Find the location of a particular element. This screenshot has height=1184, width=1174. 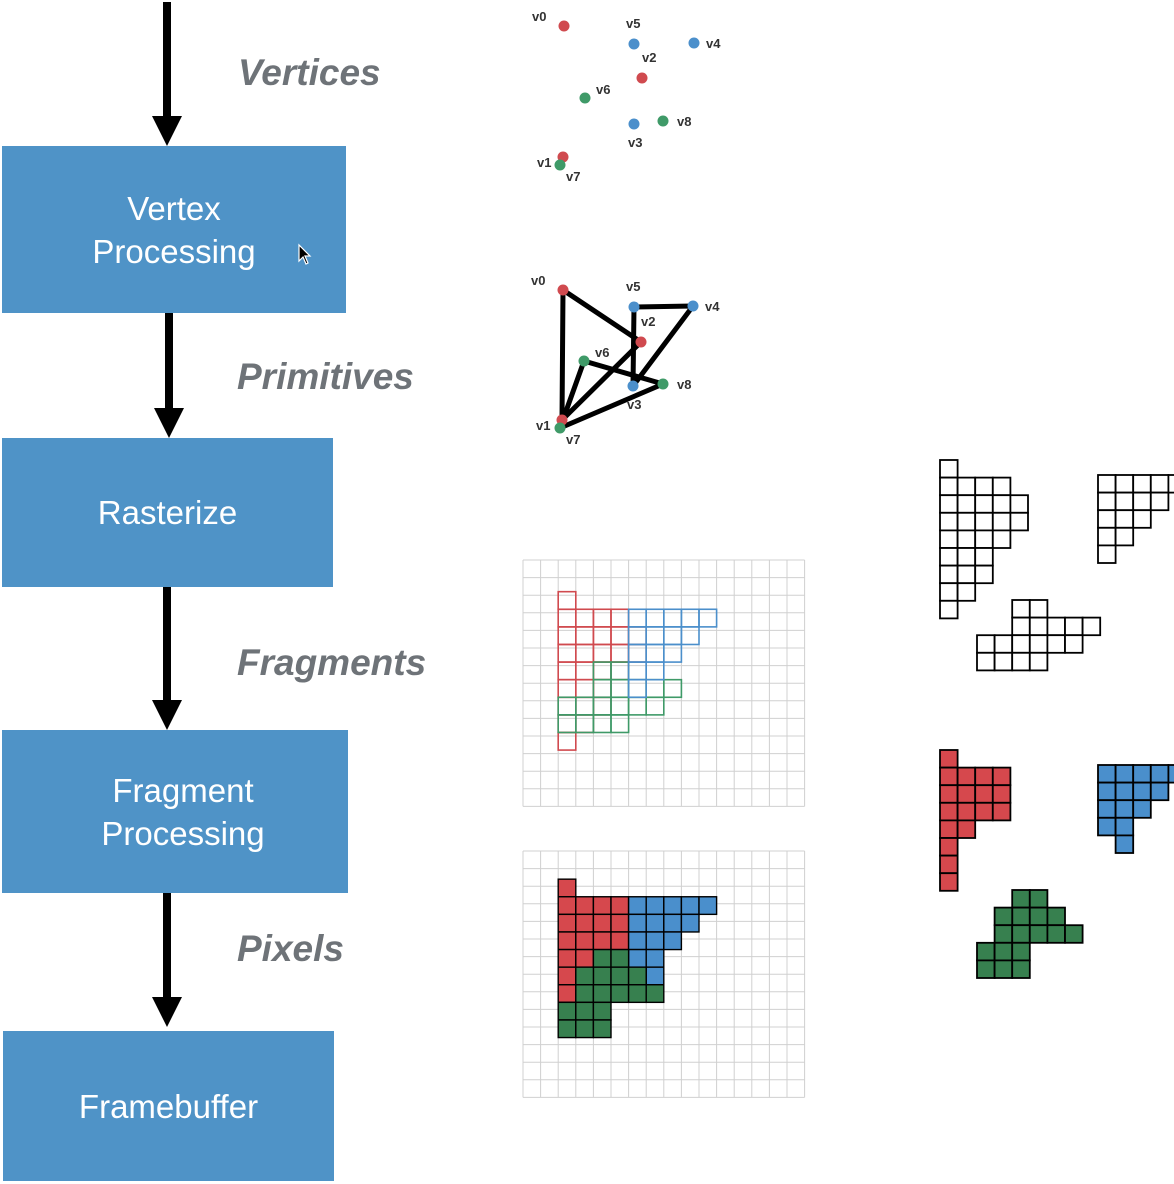

vertex-v0 is located at coordinates (564, 26).